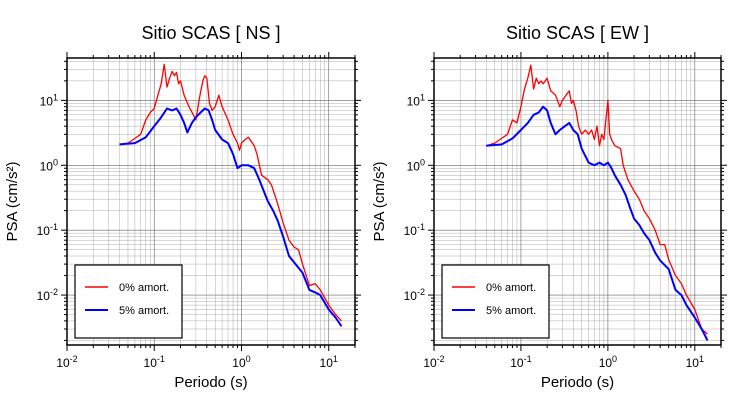  Describe the element at coordinates (577, 33) in the screenshot. I see `chart-title: Sitio SCAS [ EW ]` at that location.